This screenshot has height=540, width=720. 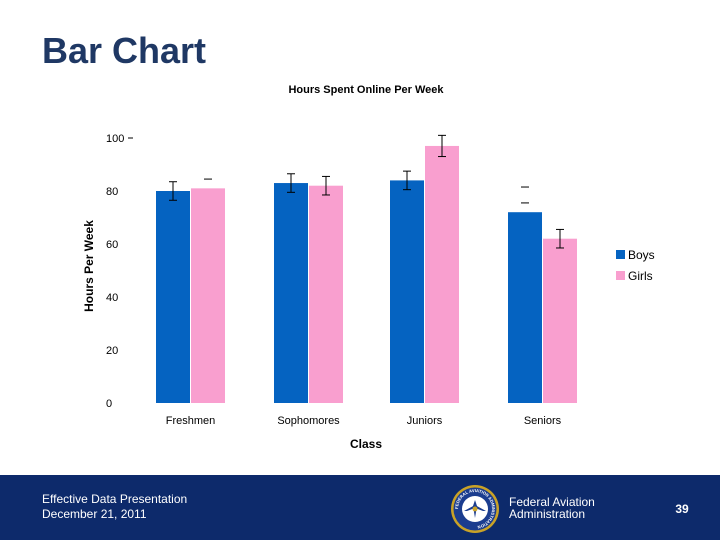 What do you see at coordinates (366, 191) in the screenshot?
I see `error-bars` at bounding box center [366, 191].